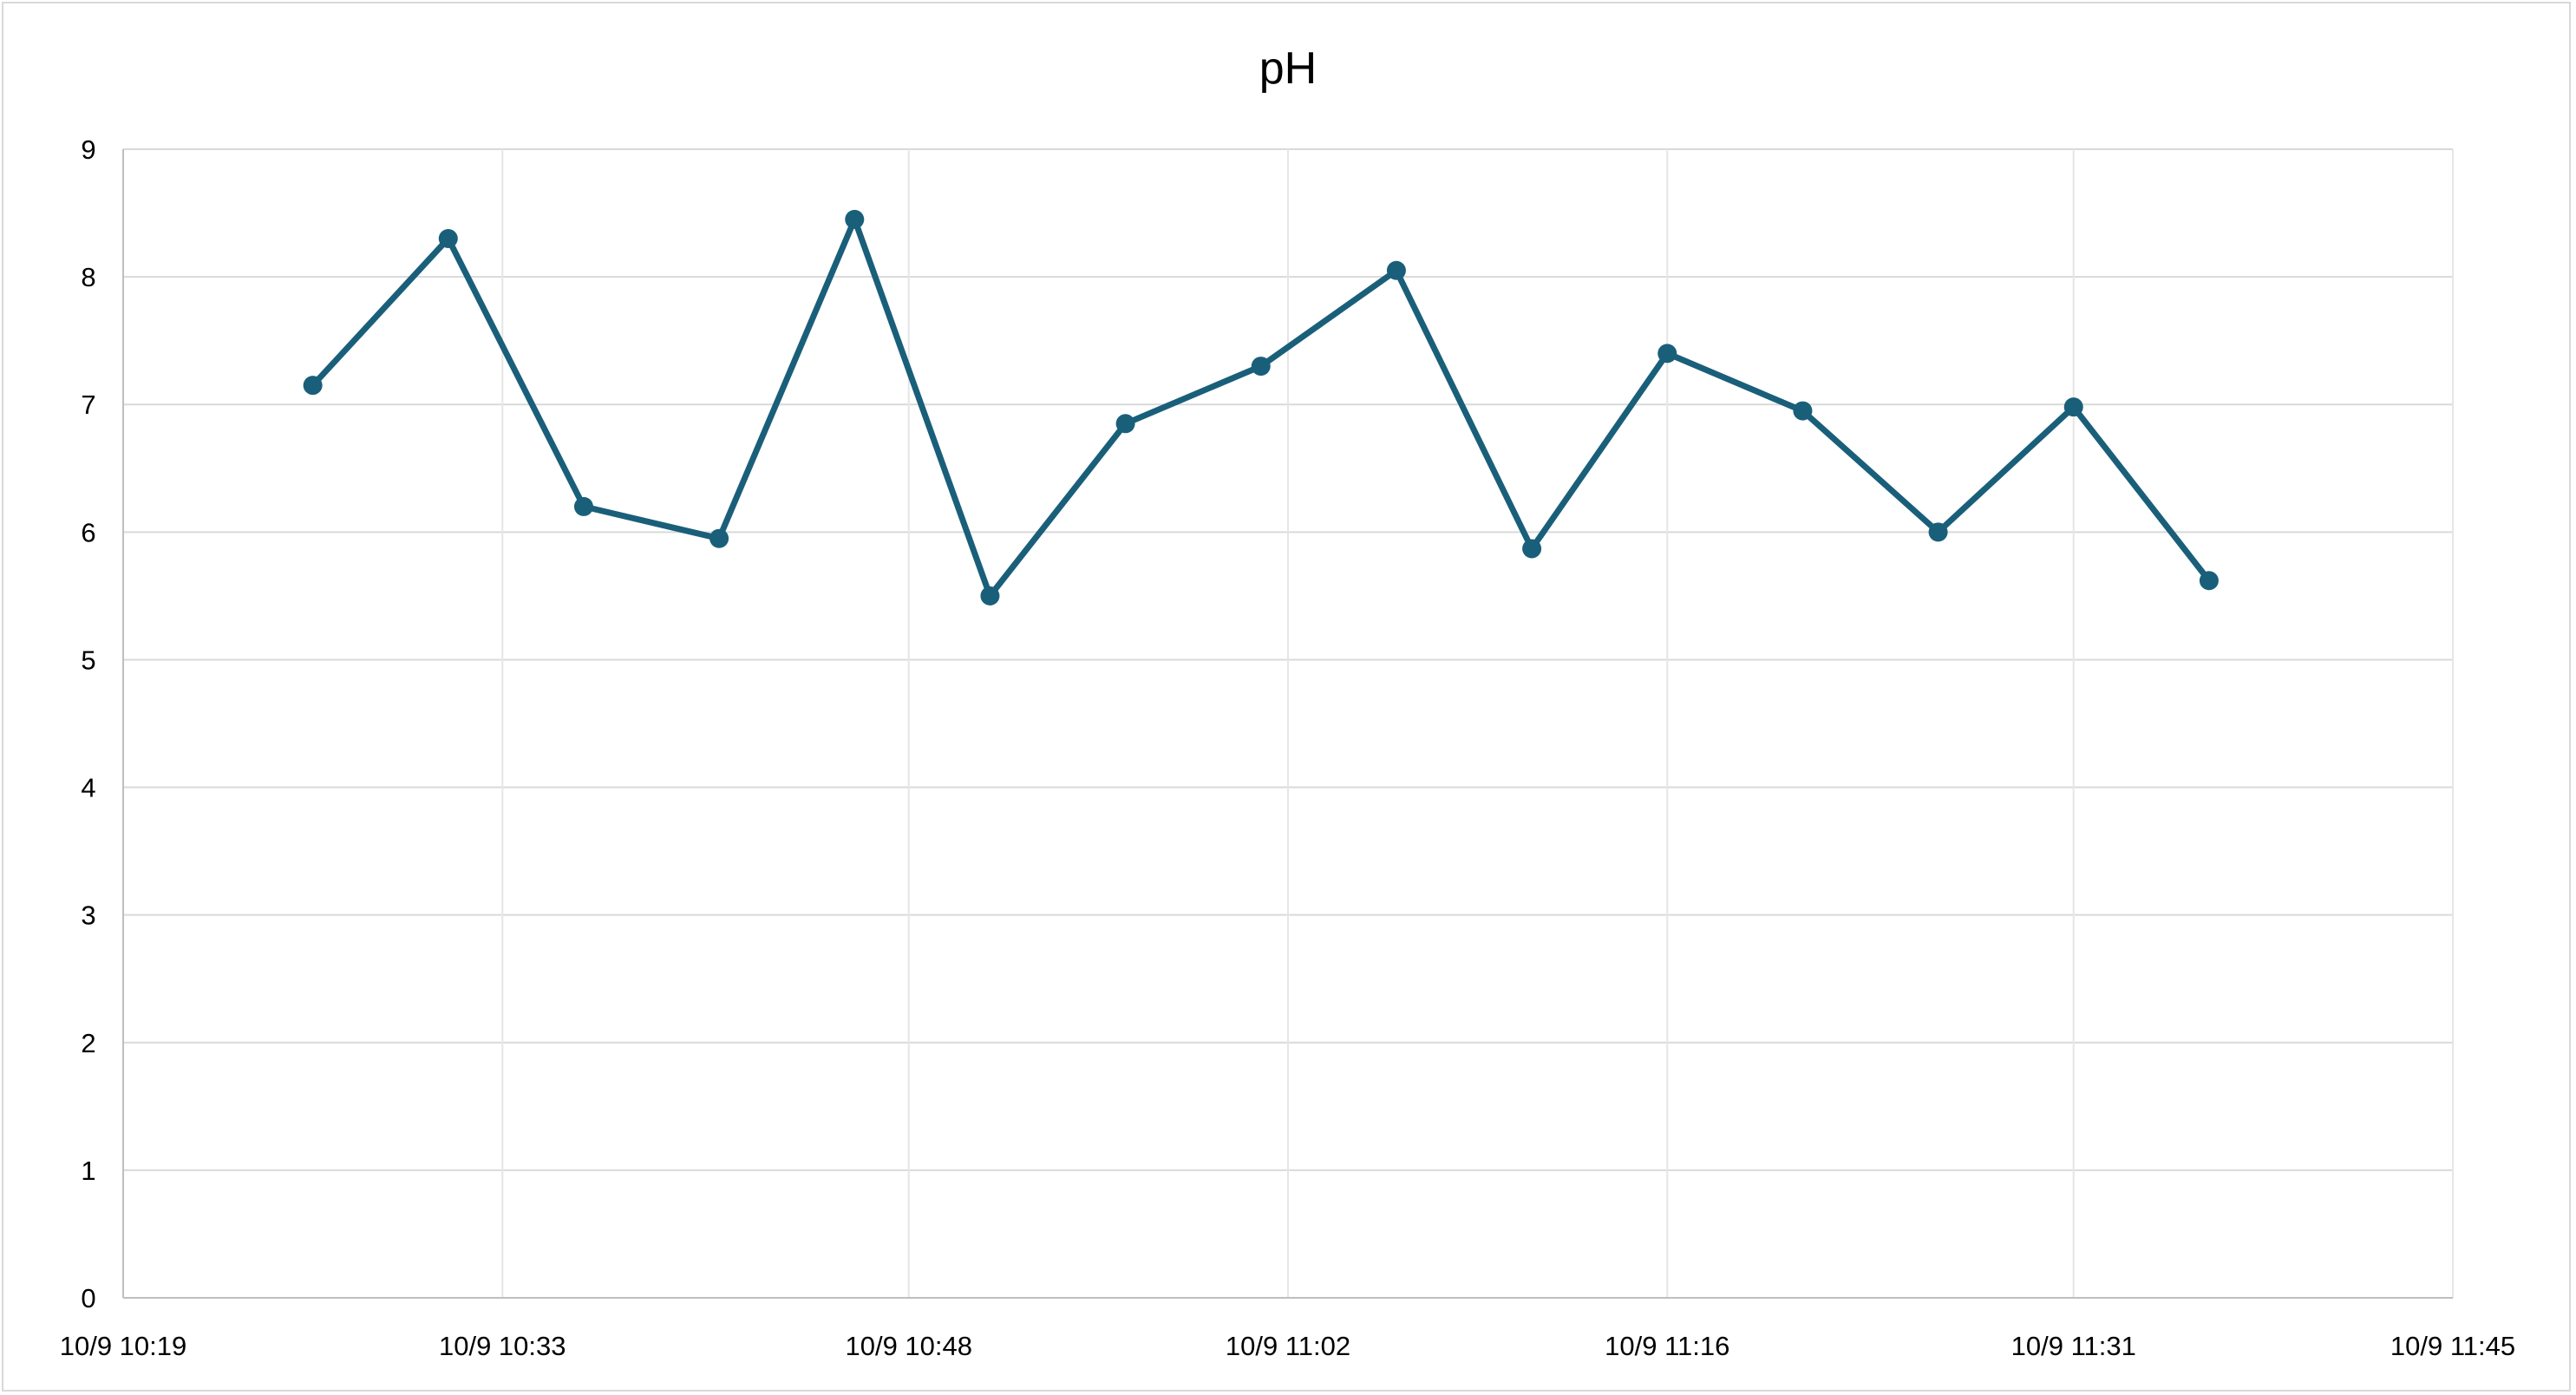  I want to click on x-tick-label: 10/9 10:48, so click(908, 1346).